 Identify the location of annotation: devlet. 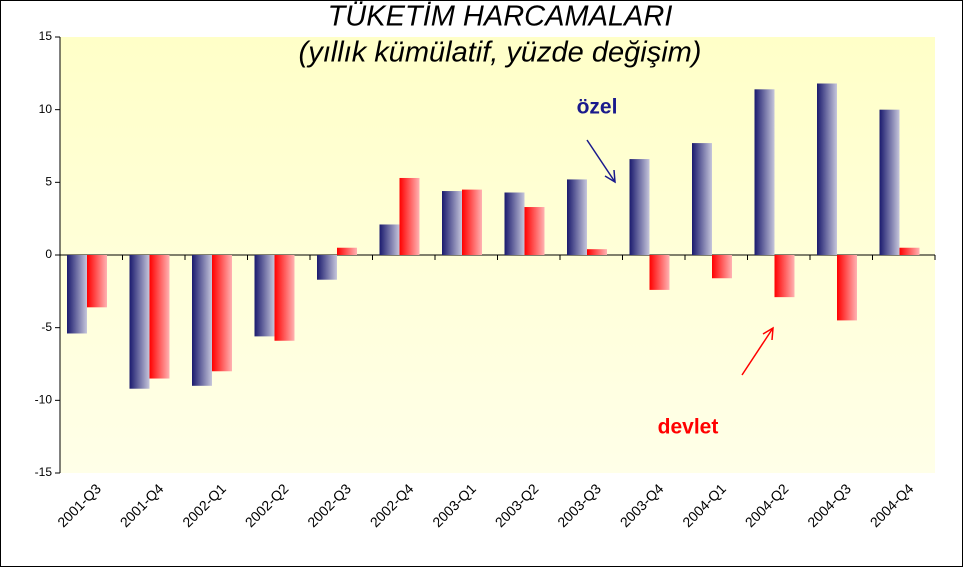
(688, 427).